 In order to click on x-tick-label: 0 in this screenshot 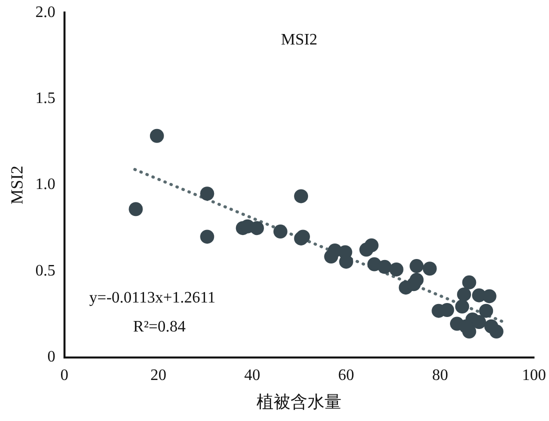, I will do `click(64, 375)`.